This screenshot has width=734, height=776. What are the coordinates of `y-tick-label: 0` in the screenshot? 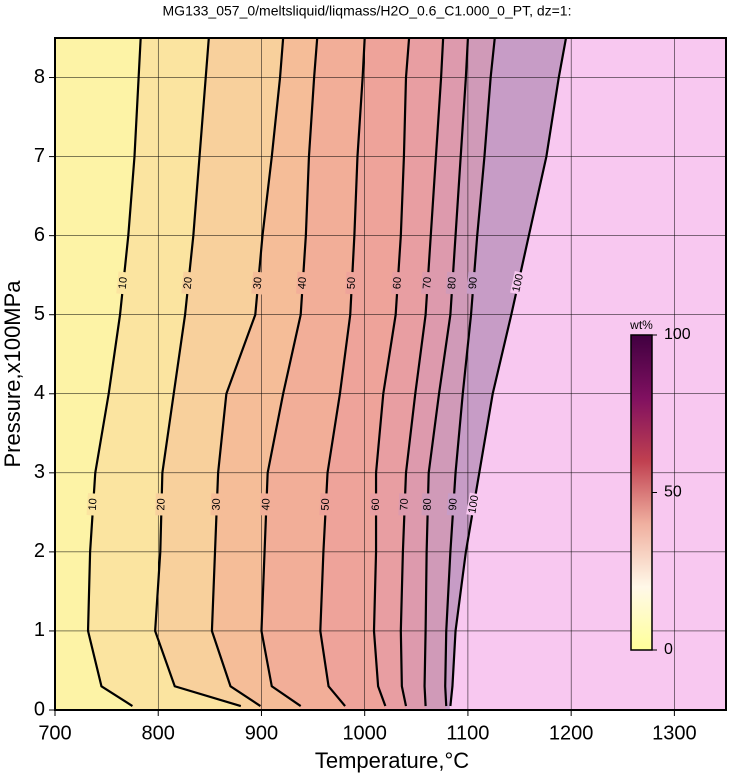 It's located at (39, 709).